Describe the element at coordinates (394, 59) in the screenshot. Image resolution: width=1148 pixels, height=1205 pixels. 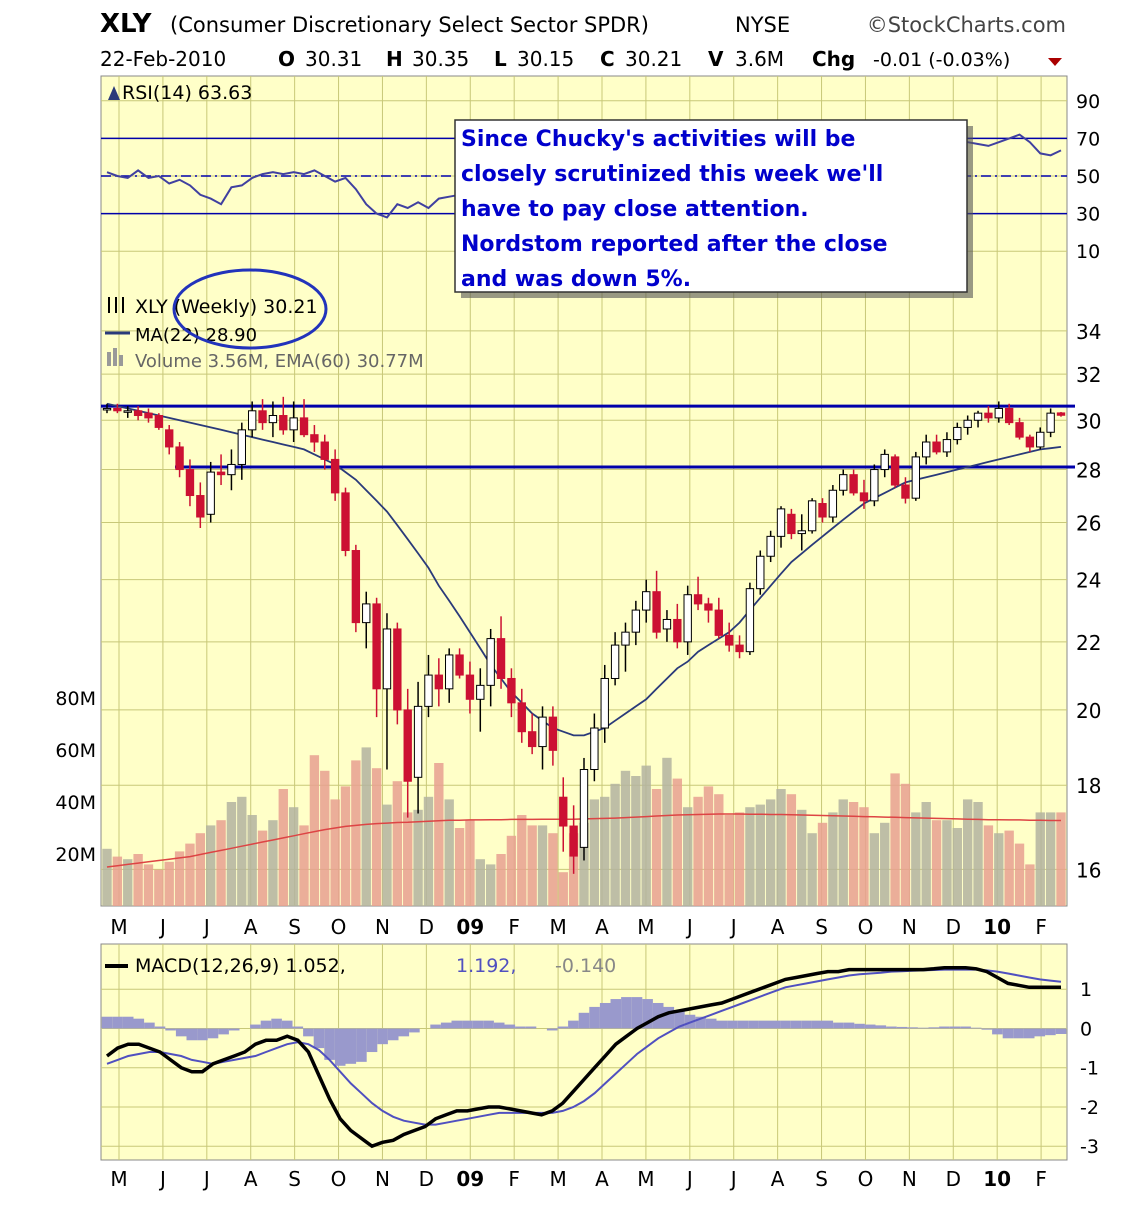
I see `high-label: H` at that location.